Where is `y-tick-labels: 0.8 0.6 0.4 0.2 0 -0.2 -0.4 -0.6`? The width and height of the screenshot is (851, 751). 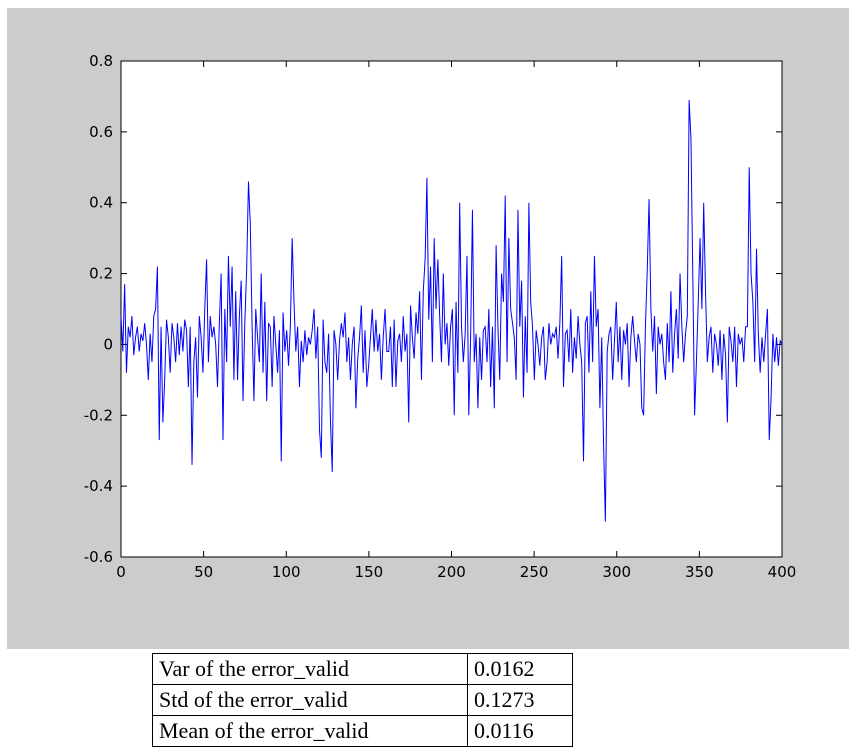 y-tick-labels: 0.8 0.6 0.4 0.2 0 -0.2 -0.4 -0.6 is located at coordinates (98, 309).